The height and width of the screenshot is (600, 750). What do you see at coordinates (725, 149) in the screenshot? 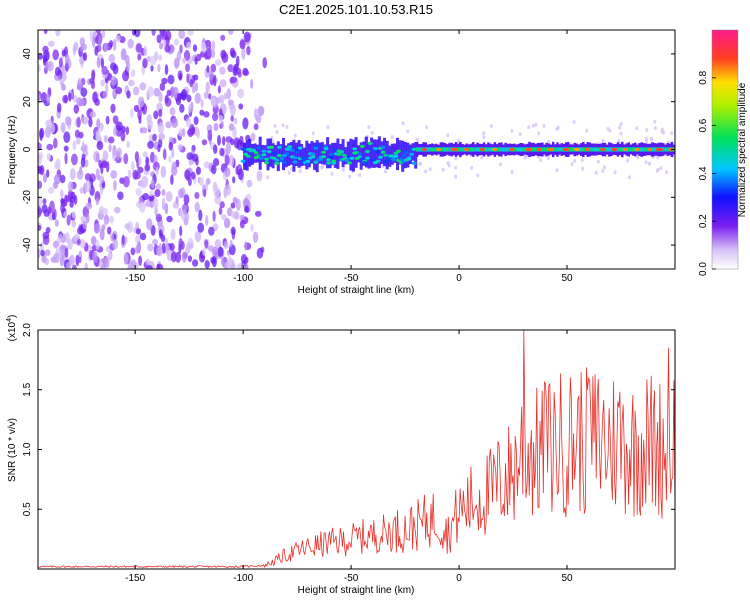
I see `colorbar-gradient` at bounding box center [725, 149].